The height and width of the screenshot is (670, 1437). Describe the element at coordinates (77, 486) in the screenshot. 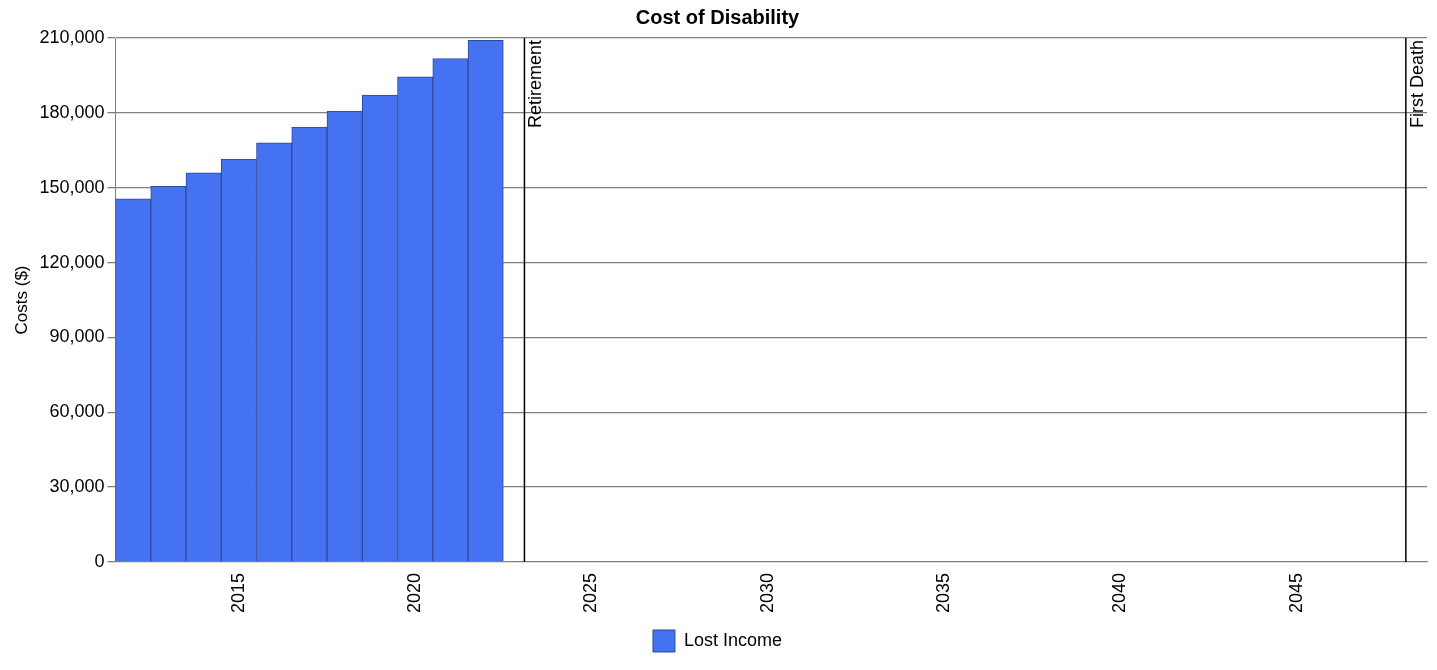

I see `y-tick-label: 30,000` at that location.